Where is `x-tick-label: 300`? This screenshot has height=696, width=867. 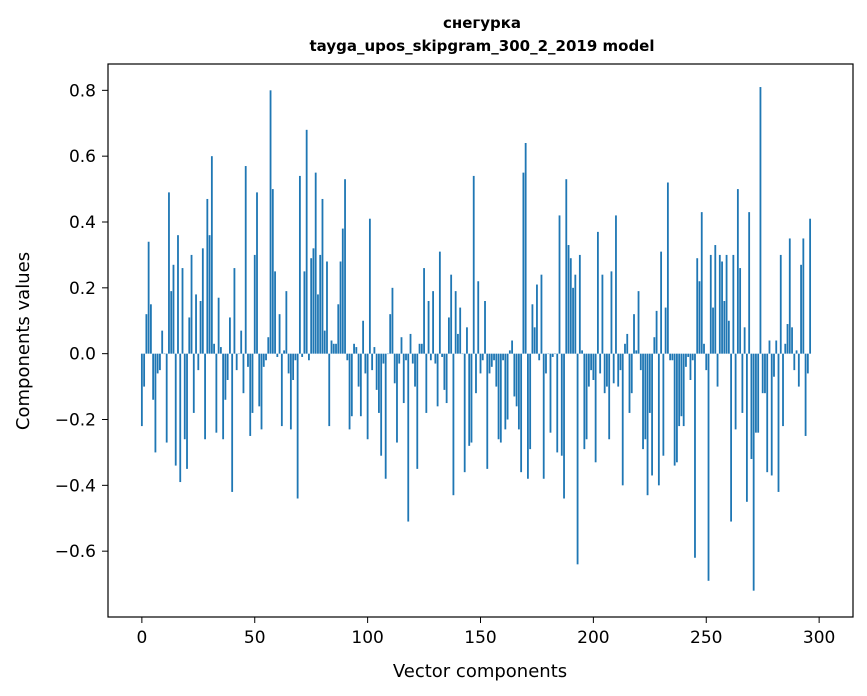 x-tick-label: 300 is located at coordinates (819, 638).